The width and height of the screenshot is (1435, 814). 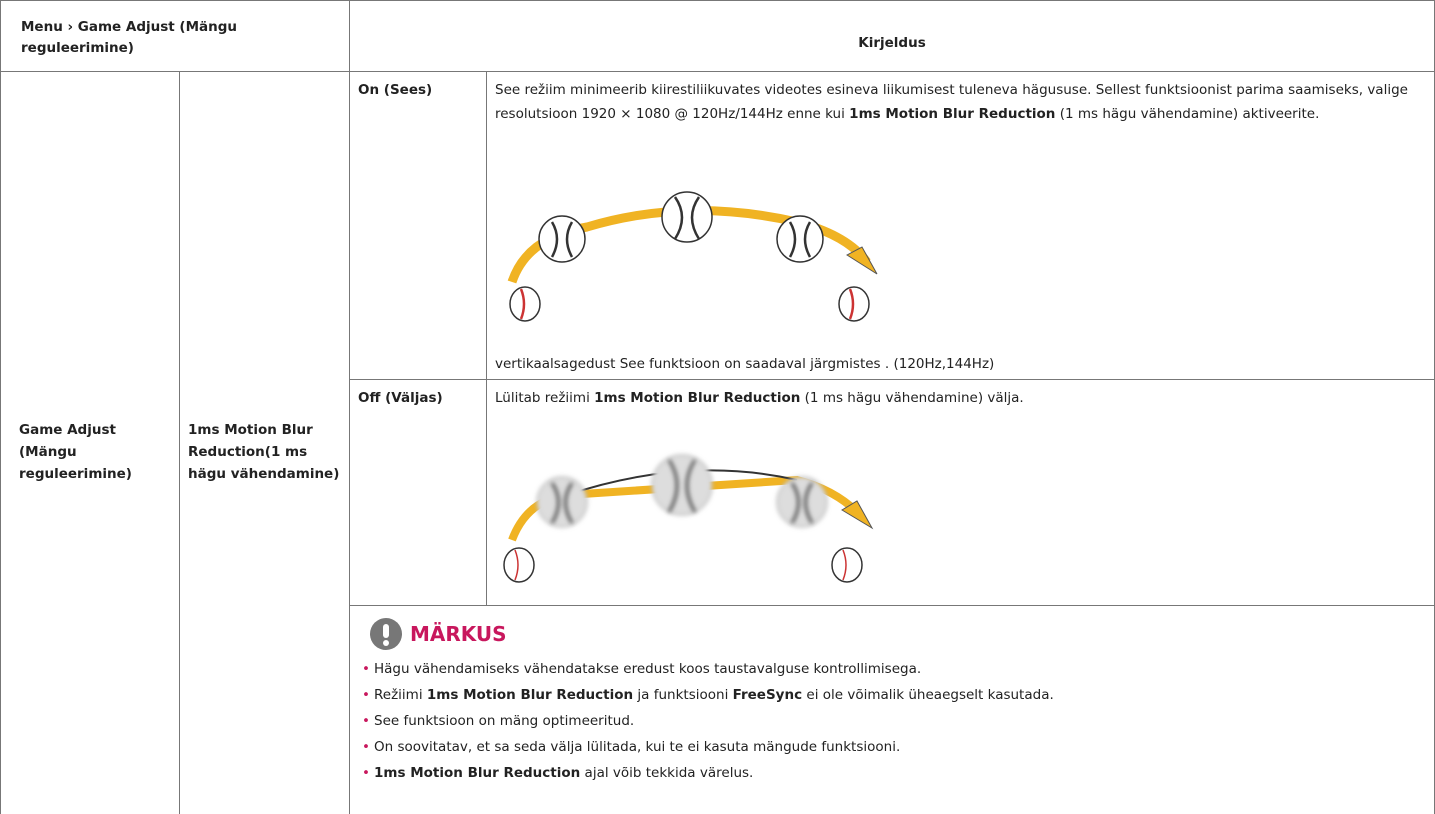 I want to click on bold-run: FreeSync, so click(x=767, y=695).